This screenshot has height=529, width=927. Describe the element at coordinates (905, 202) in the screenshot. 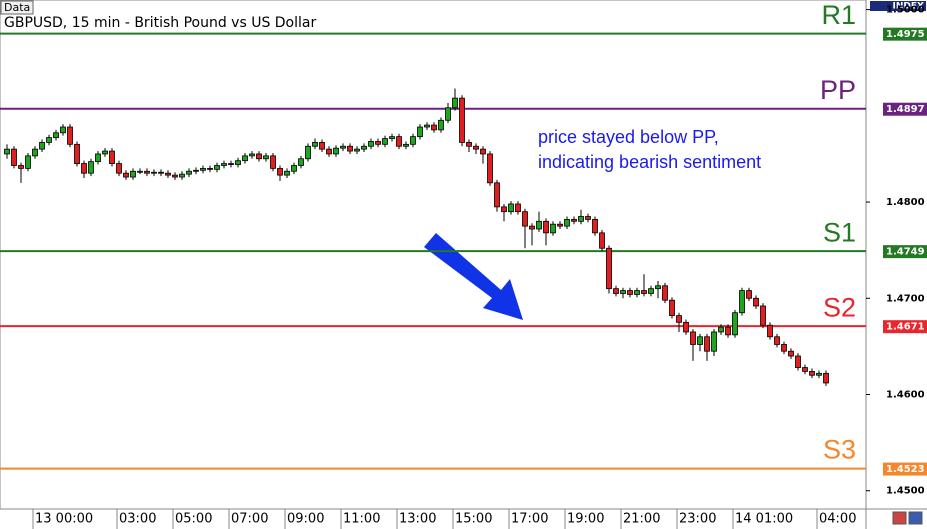

I see `y-tick-label: 1.4800` at that location.